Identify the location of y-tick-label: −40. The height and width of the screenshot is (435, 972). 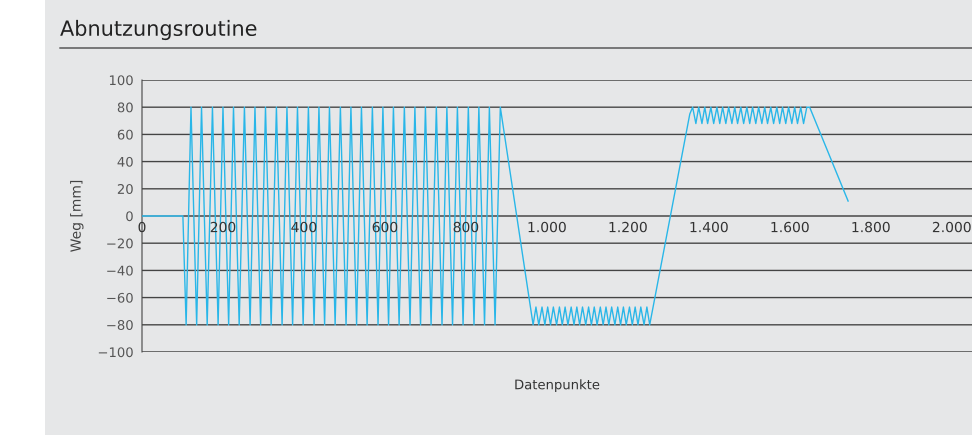
(120, 271).